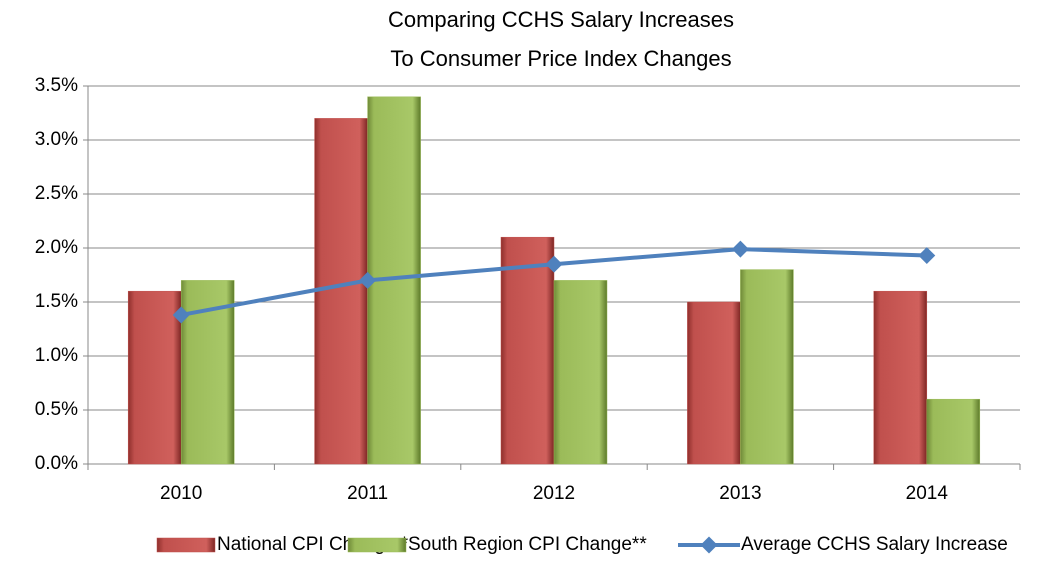 The width and height of the screenshot is (1044, 572). Describe the element at coordinates (56, 301) in the screenshot. I see `y-tick-label: 1.5%` at that location.